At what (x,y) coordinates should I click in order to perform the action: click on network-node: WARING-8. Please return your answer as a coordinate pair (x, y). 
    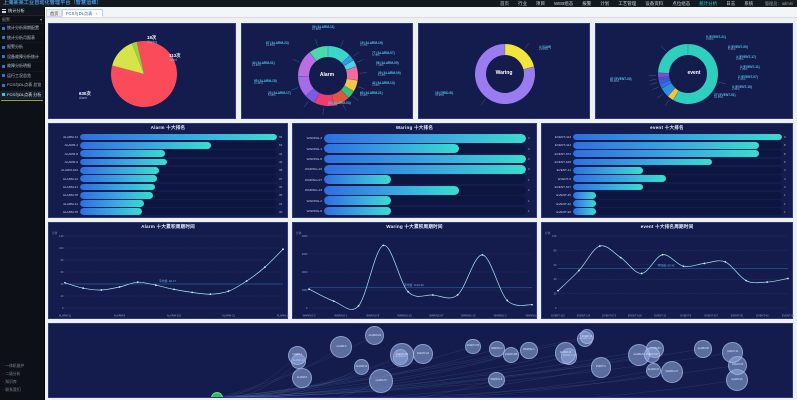
    Looking at the image, I should click on (496, 380).